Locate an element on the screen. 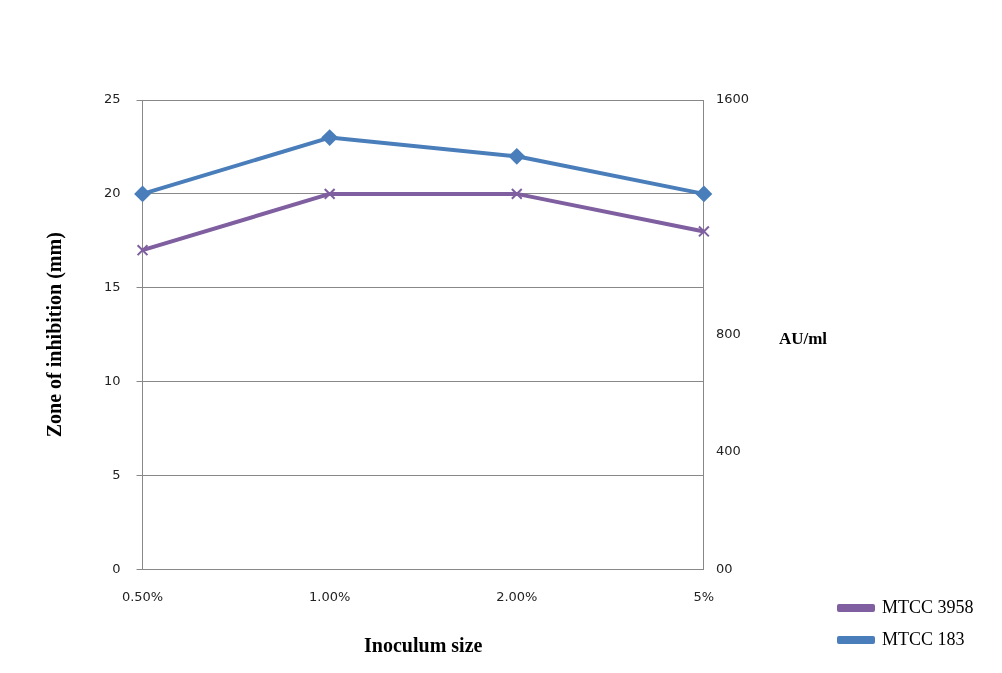  legend-label: MTCC 3958 is located at coordinates (928, 606).